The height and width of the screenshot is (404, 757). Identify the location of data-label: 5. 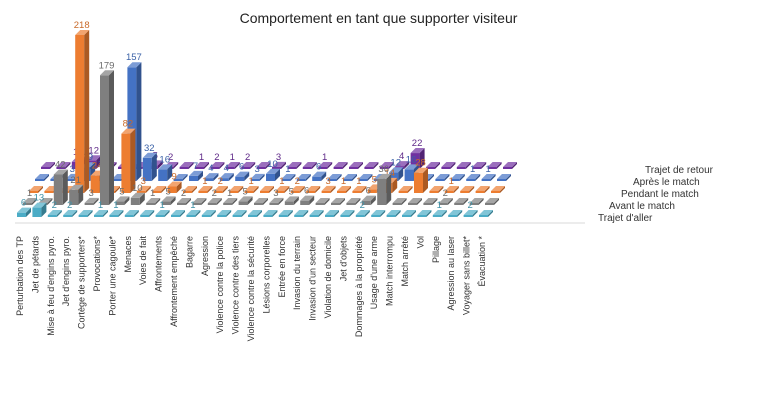
(291, 191).